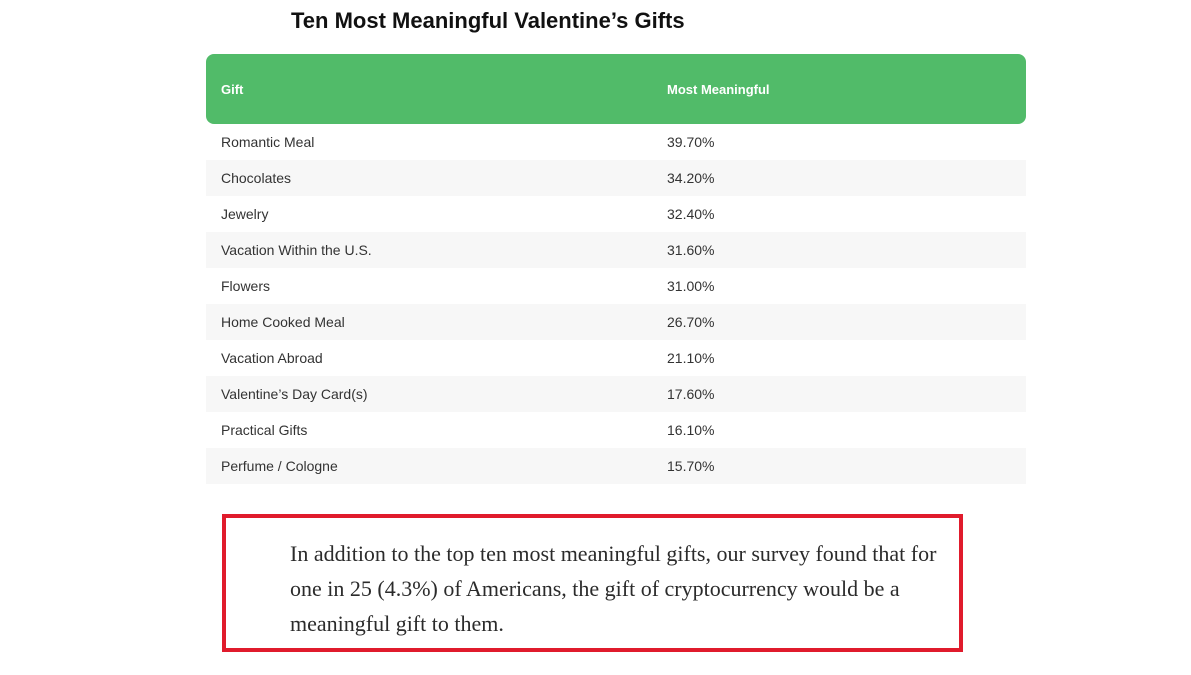  I want to click on header-most-meaningful: Most Meaningful, so click(718, 89).